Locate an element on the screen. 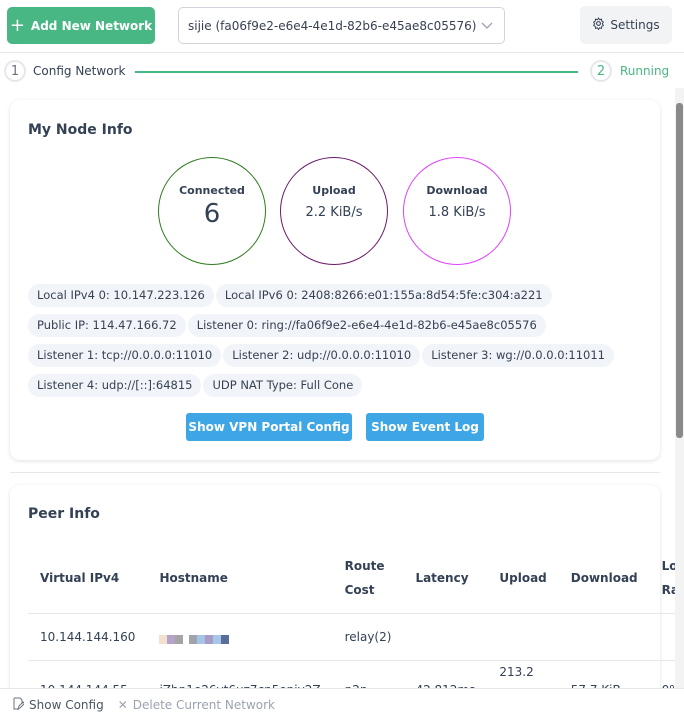  step-connector is located at coordinates (356, 72).